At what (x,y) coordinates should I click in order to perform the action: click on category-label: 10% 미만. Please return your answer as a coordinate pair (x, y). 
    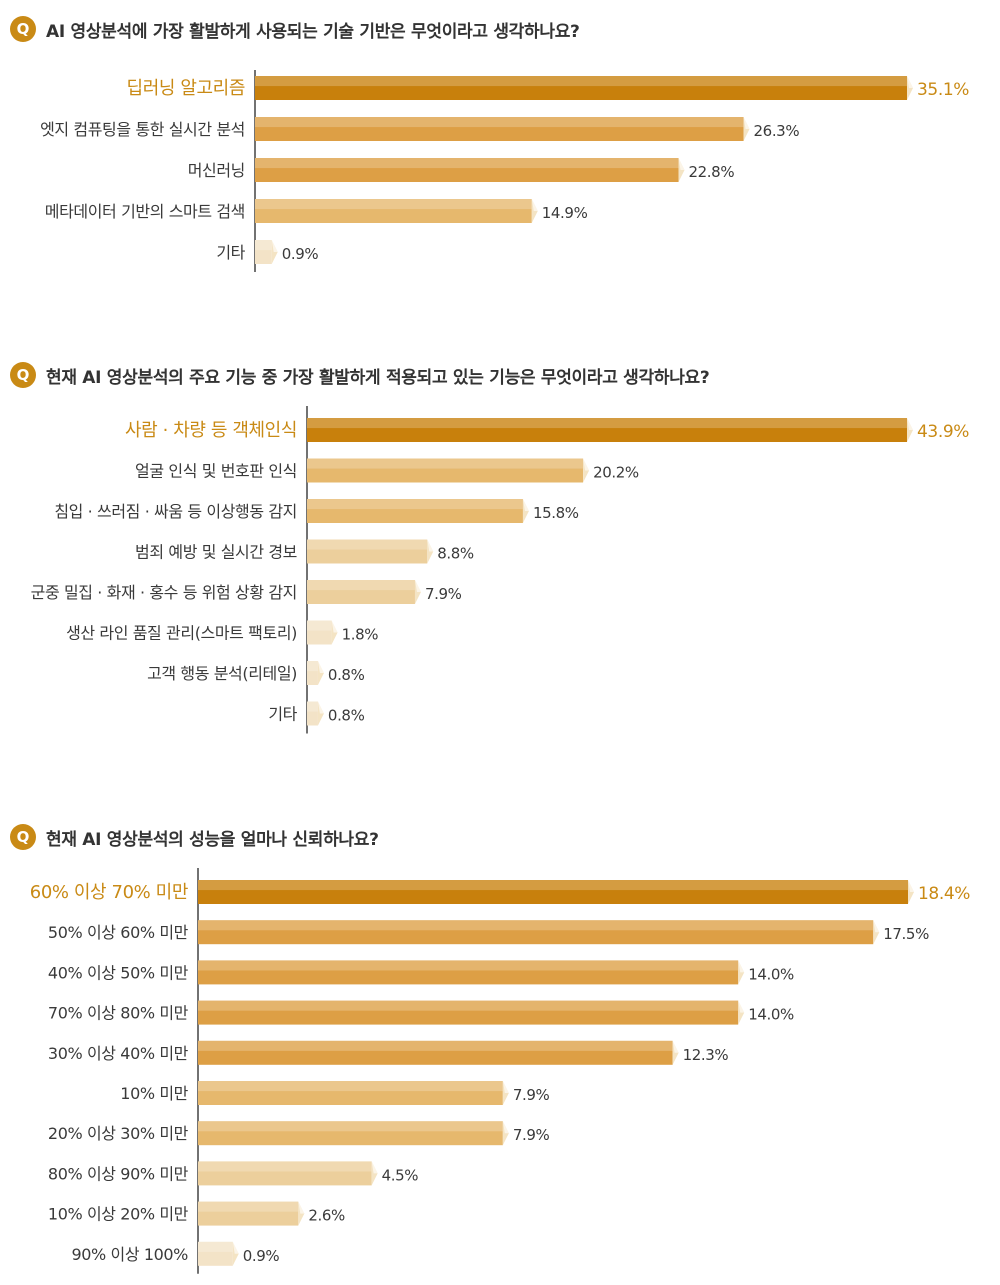
    Looking at the image, I should click on (154, 1093).